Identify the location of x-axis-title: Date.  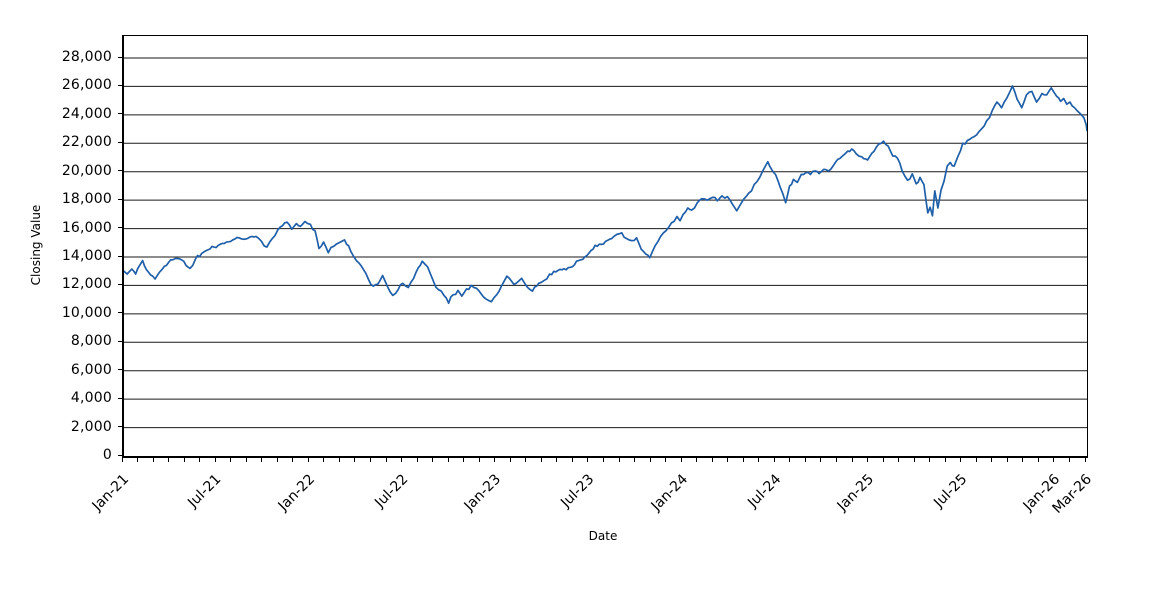
(603, 536).